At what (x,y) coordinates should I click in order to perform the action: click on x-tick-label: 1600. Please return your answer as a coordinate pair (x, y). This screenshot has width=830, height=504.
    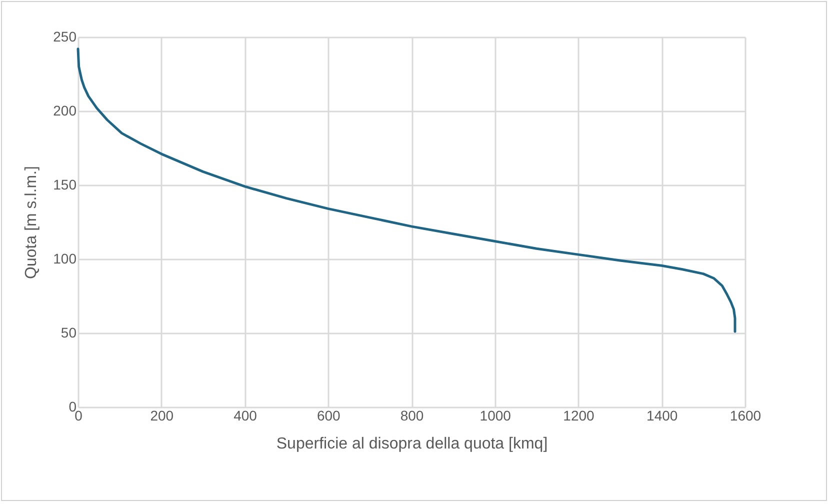
    Looking at the image, I should click on (746, 416).